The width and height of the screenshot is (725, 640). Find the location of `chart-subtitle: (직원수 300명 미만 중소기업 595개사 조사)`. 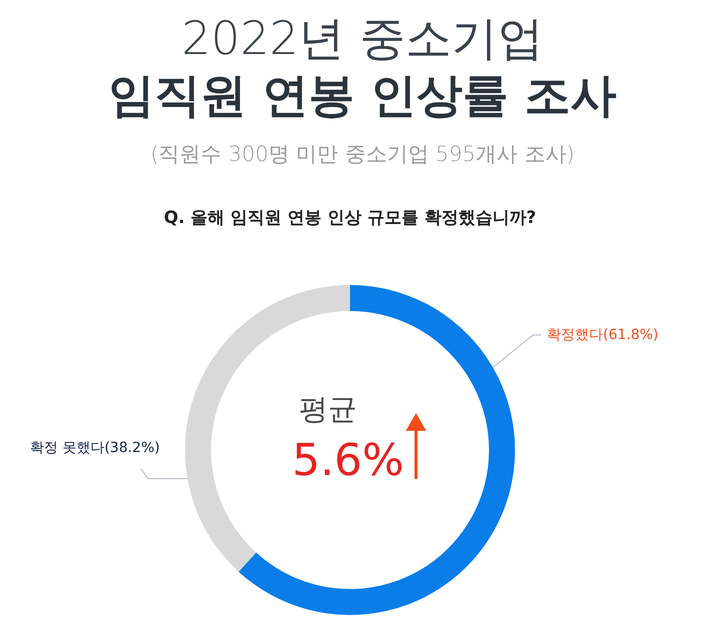

chart-subtitle: (직원수 300명 미만 중소기업 595개사 조사) is located at coordinates (362, 154).